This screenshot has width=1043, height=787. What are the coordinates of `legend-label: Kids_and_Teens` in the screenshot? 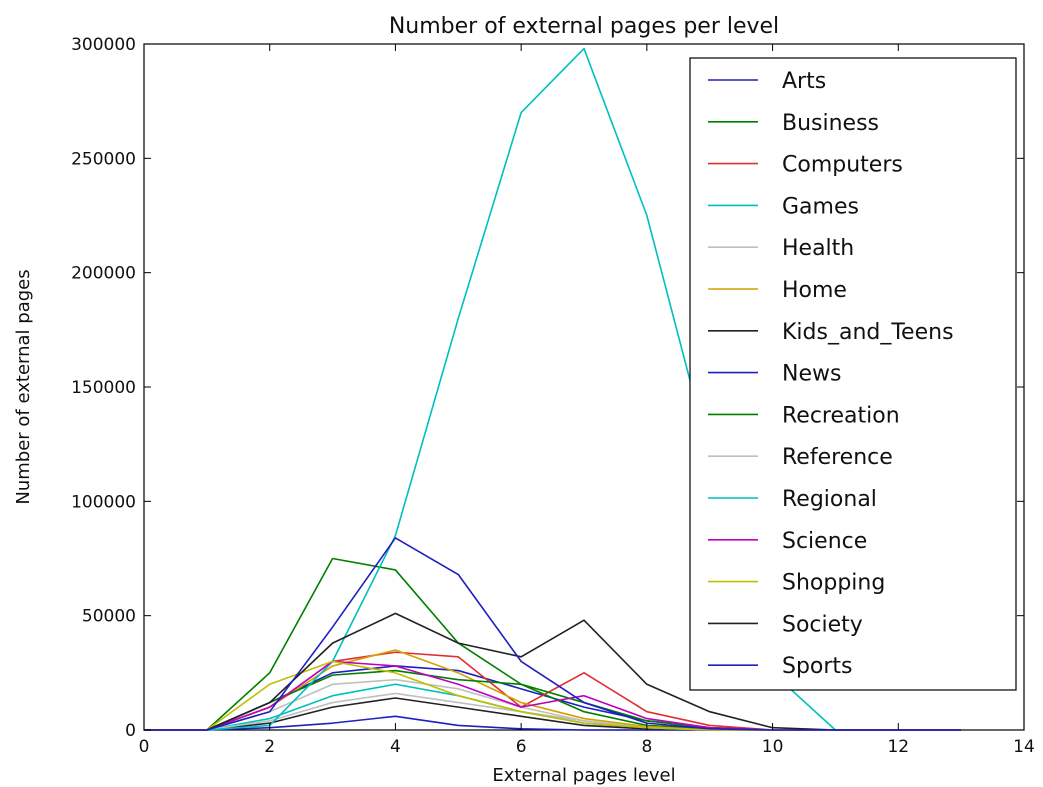 It's located at (868, 332).